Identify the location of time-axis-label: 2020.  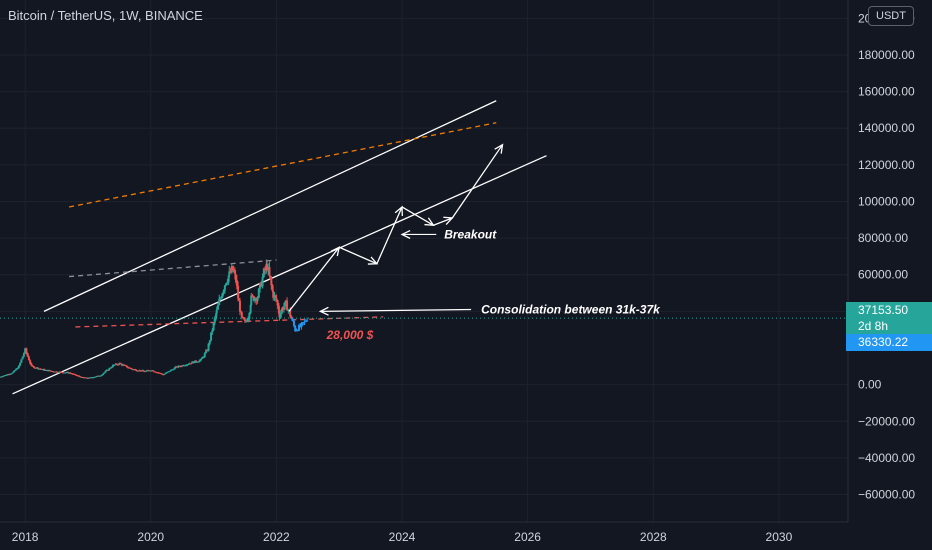
(150, 537).